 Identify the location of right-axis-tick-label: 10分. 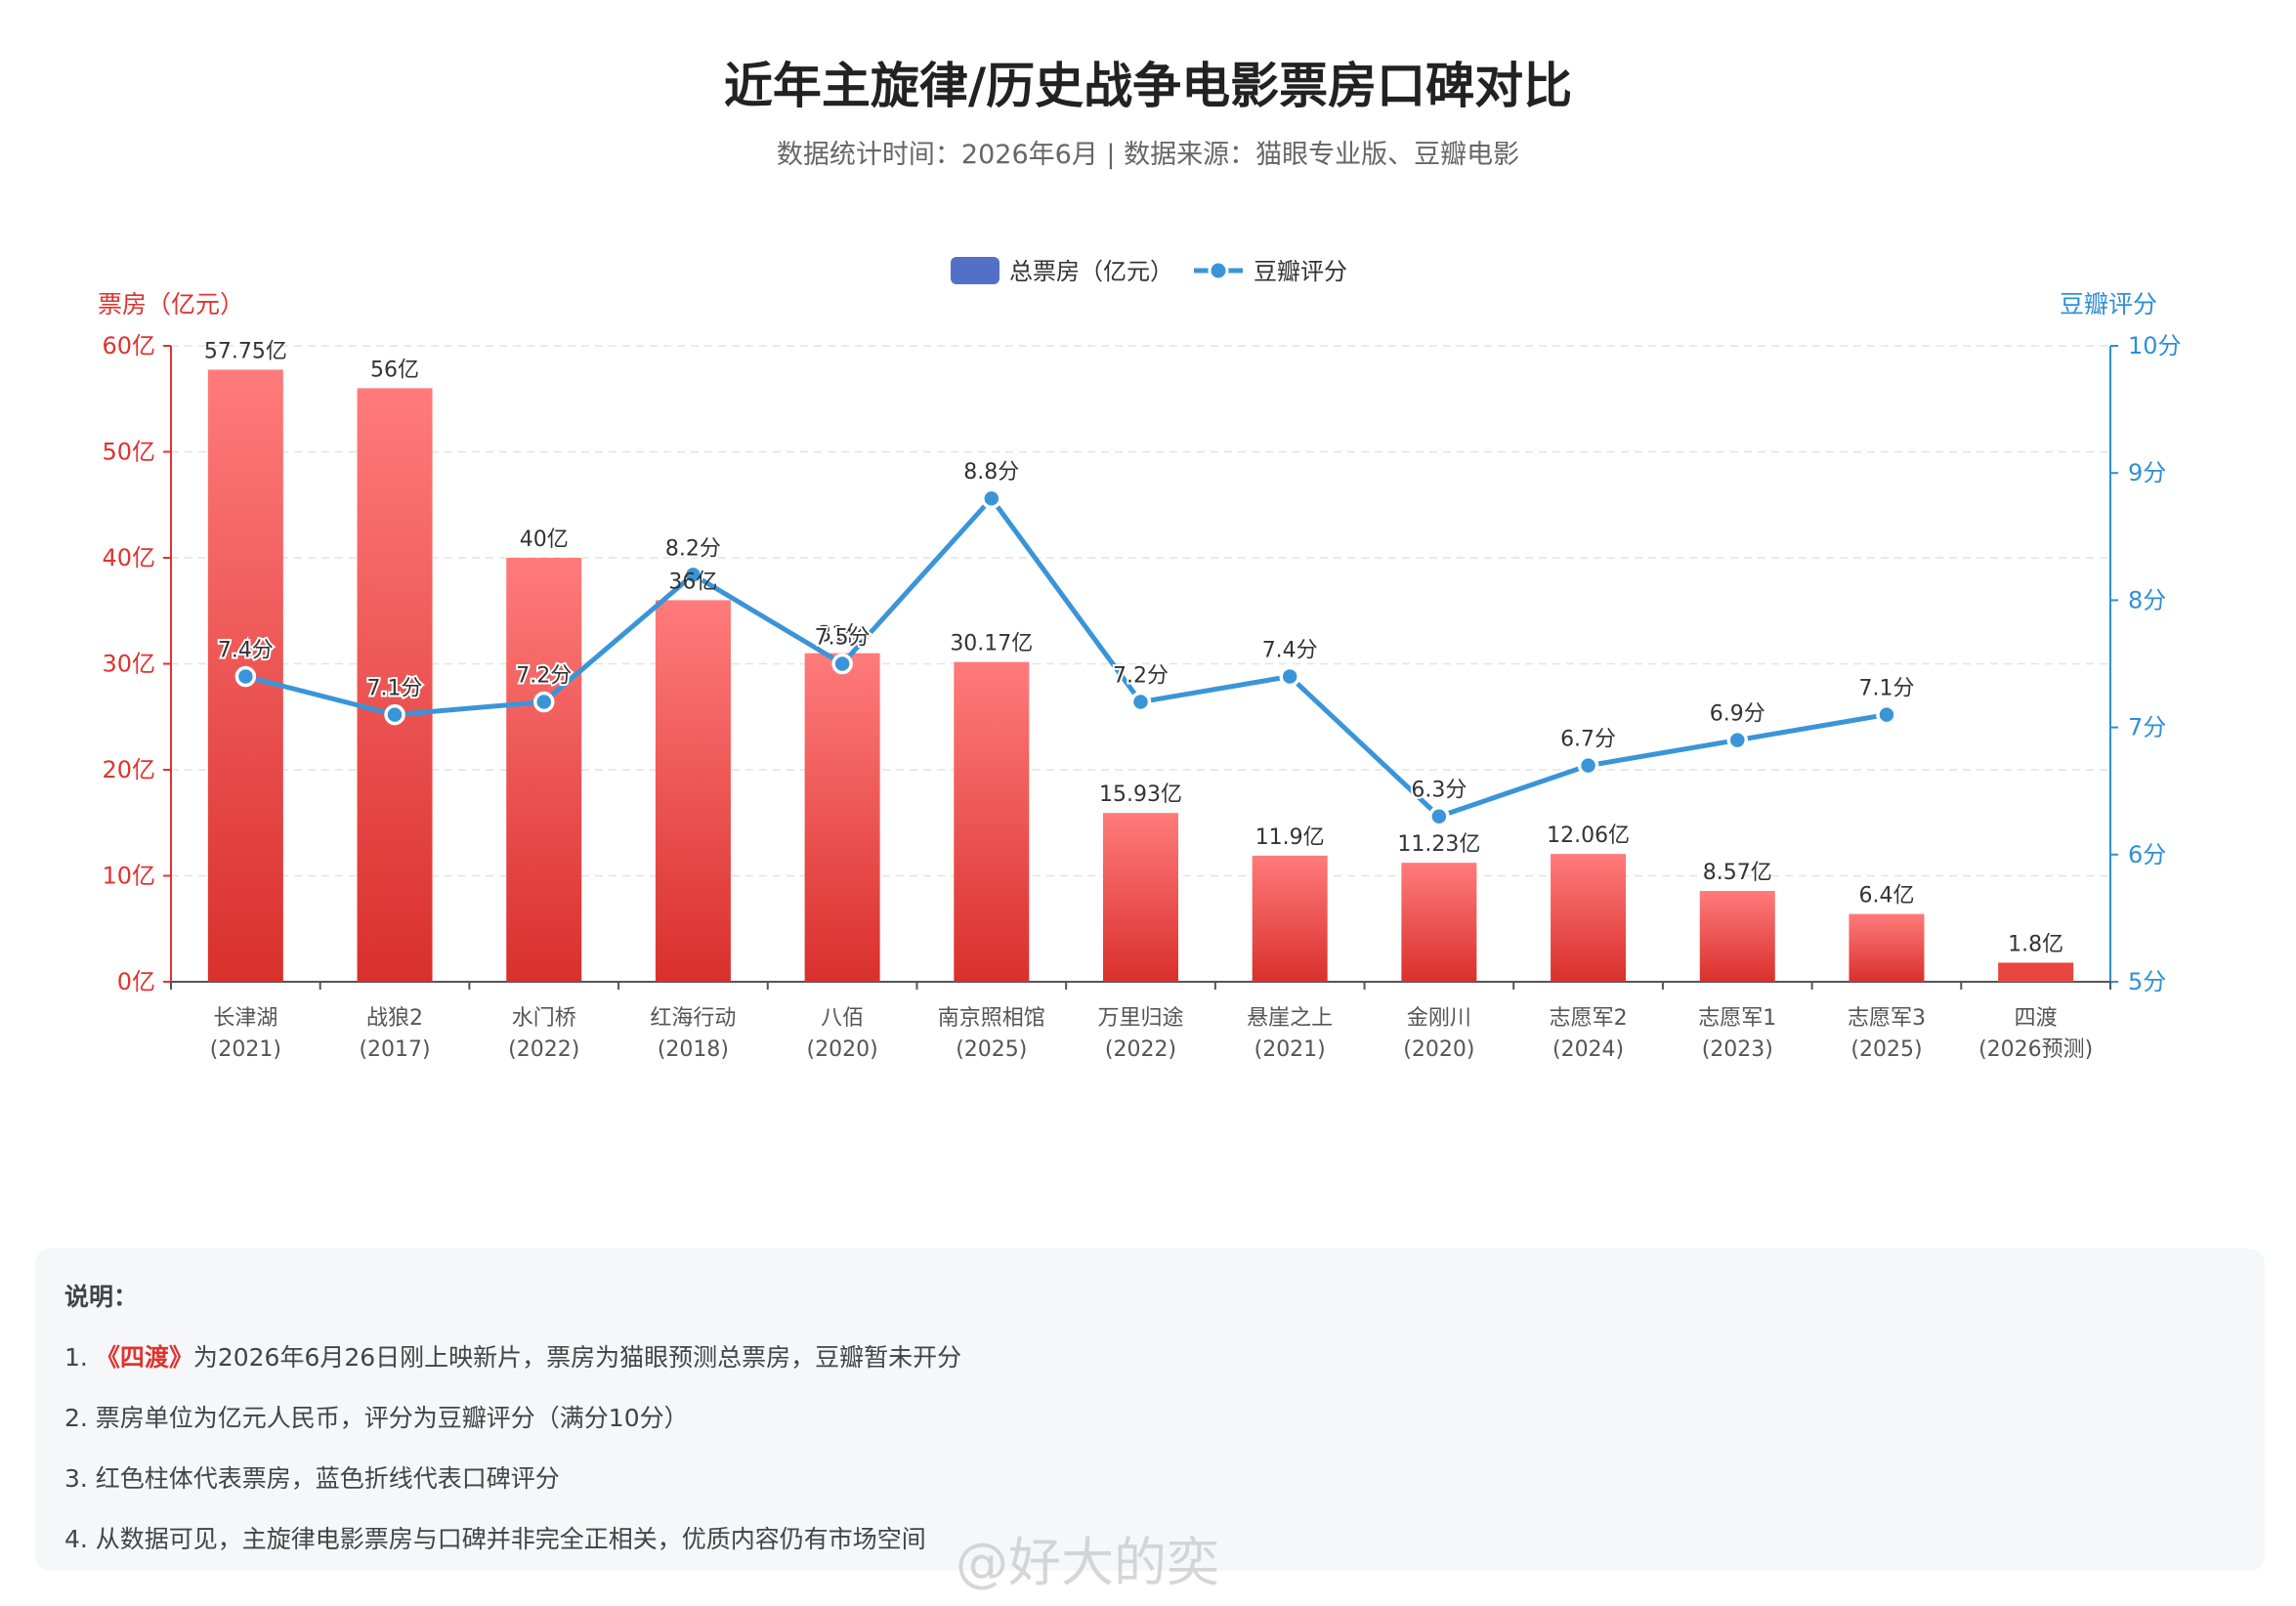
(2155, 346).